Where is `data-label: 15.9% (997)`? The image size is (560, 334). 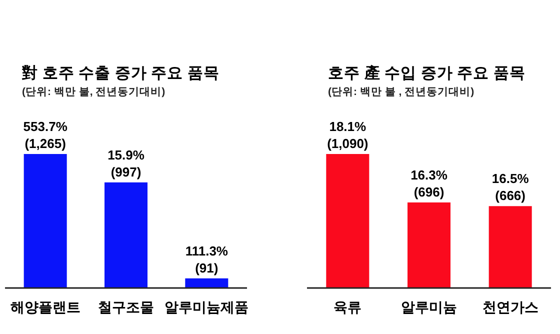
data-label: 15.9% (997) is located at coordinates (126, 163).